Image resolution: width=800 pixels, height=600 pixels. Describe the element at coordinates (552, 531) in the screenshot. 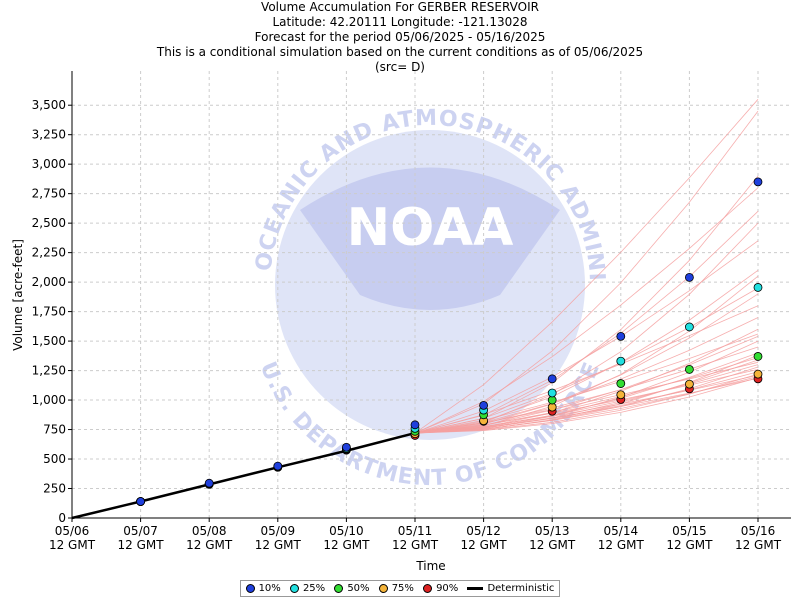

I see `x-tick-date: 05/13` at that location.